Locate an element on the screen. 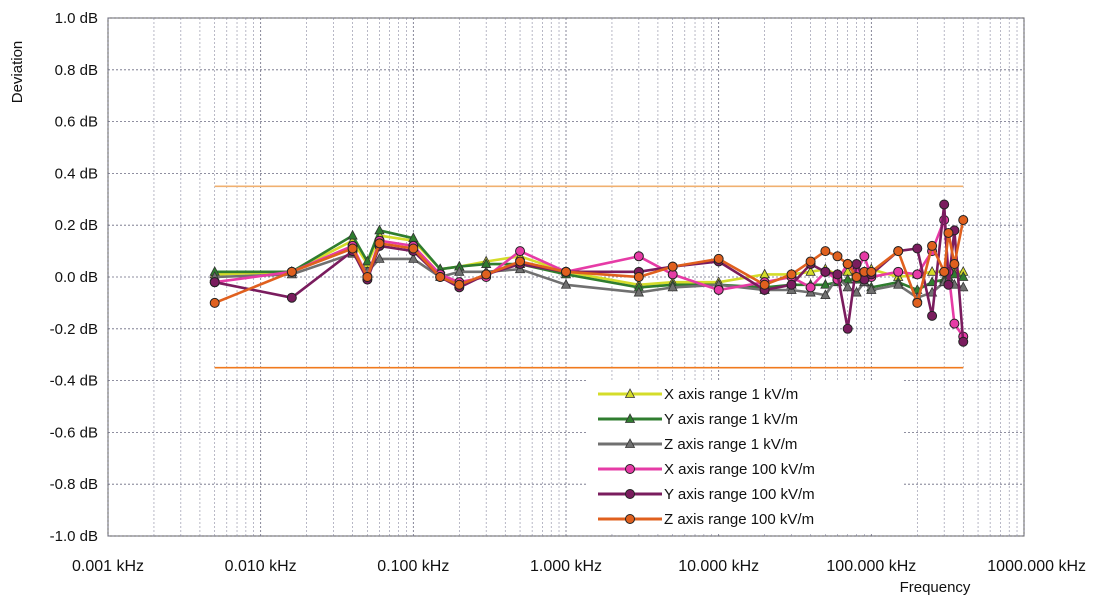  x-tick-label: 0.100 kHz is located at coordinates (413, 566).